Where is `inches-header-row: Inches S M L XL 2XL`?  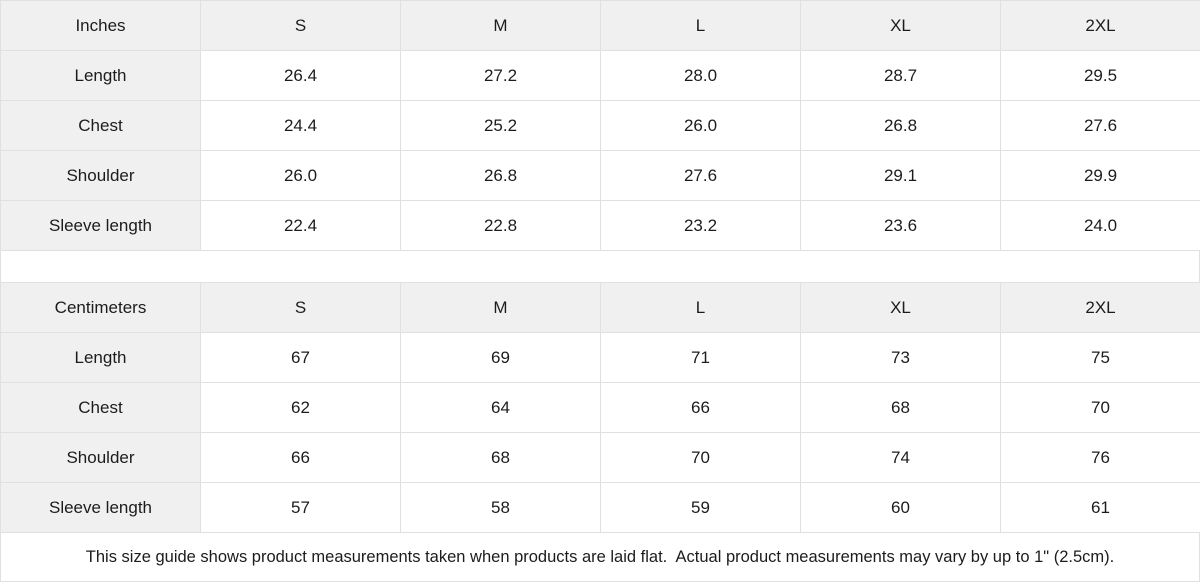
inches-header-row: Inches S M L XL 2XL is located at coordinates (600, 26).